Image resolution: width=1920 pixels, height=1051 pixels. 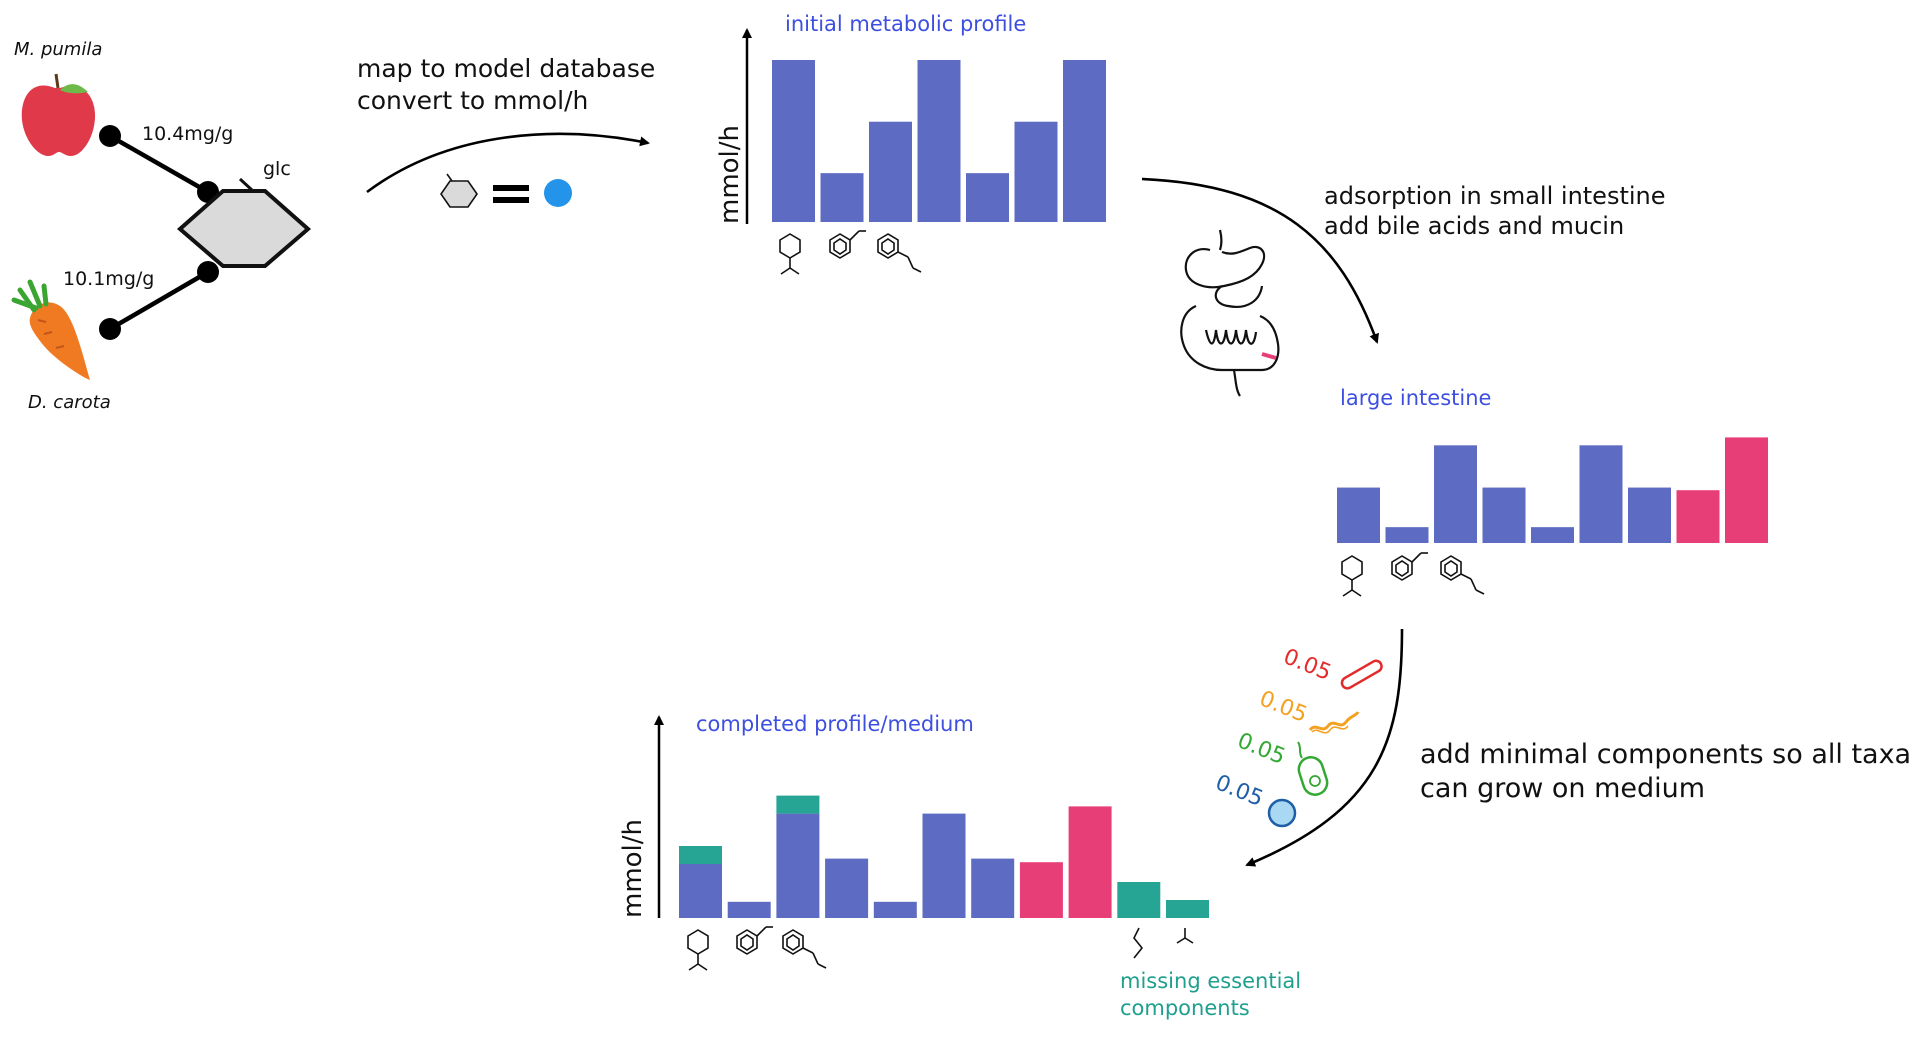 I want to click on chart1-bars, so click(x=939, y=141).